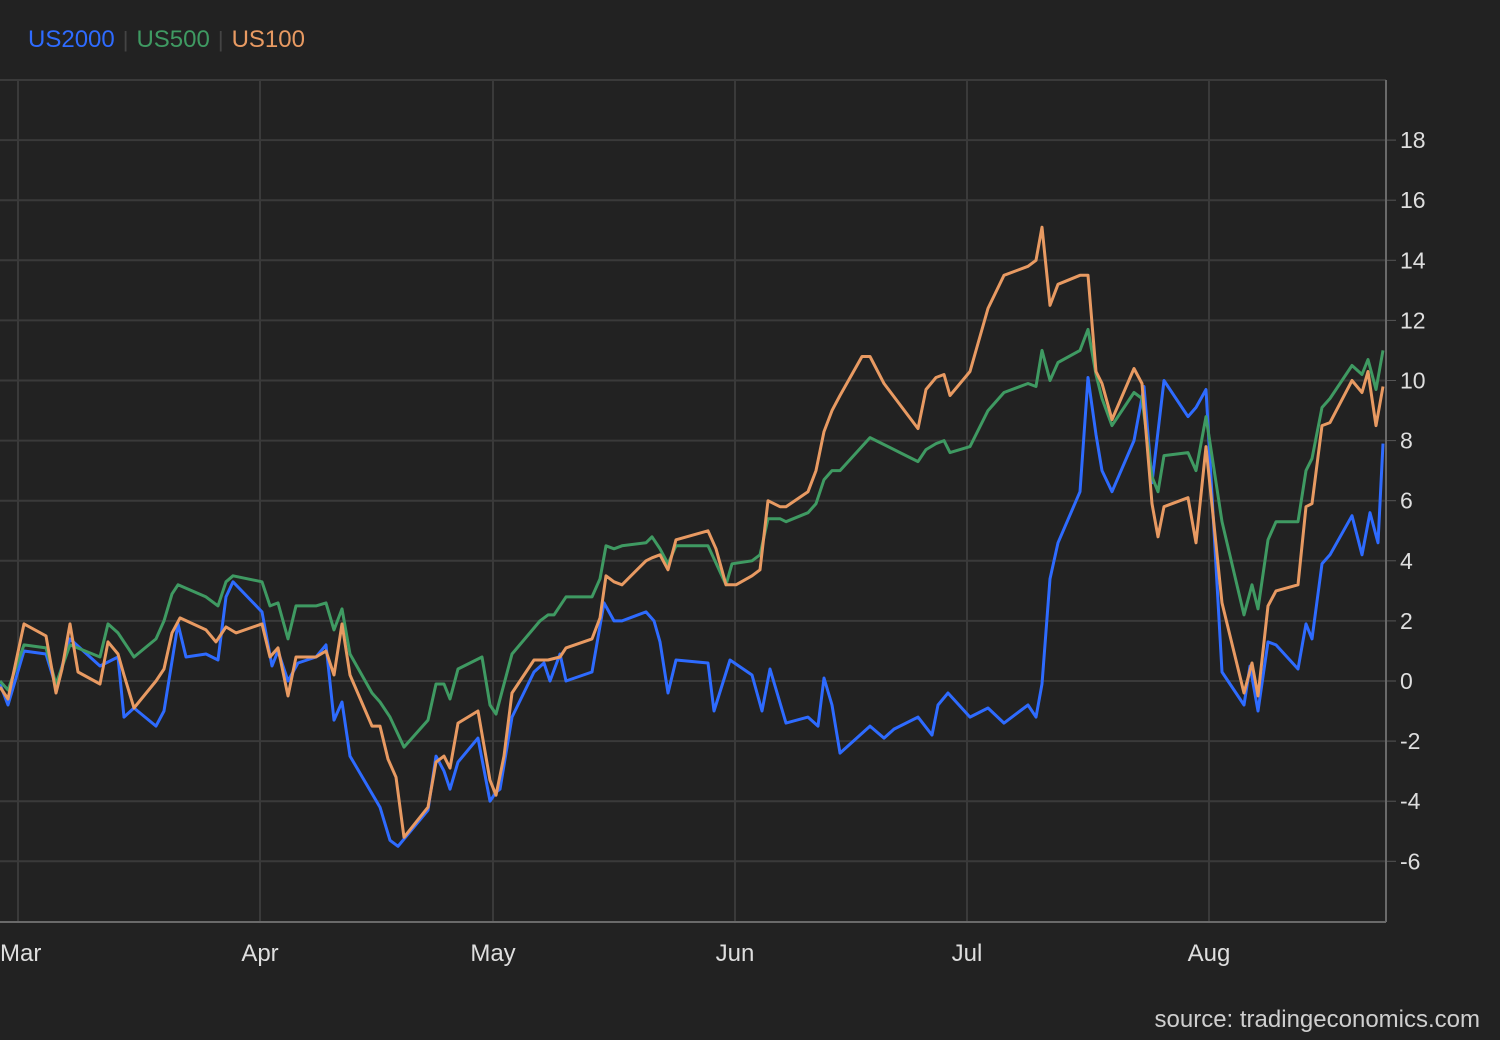  What do you see at coordinates (1317, 1019) in the screenshot?
I see `source-credit: source: tradingeconomics.com` at bounding box center [1317, 1019].